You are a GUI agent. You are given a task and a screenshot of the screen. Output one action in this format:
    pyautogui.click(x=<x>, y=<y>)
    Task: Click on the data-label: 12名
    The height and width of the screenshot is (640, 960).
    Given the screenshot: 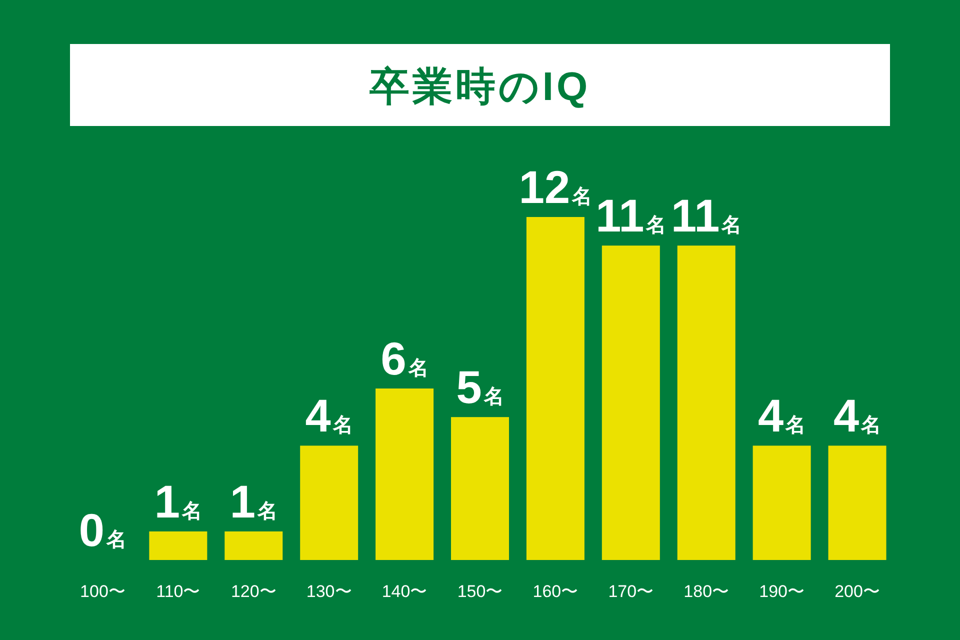 What is the action you would take?
    pyautogui.click(x=555, y=187)
    